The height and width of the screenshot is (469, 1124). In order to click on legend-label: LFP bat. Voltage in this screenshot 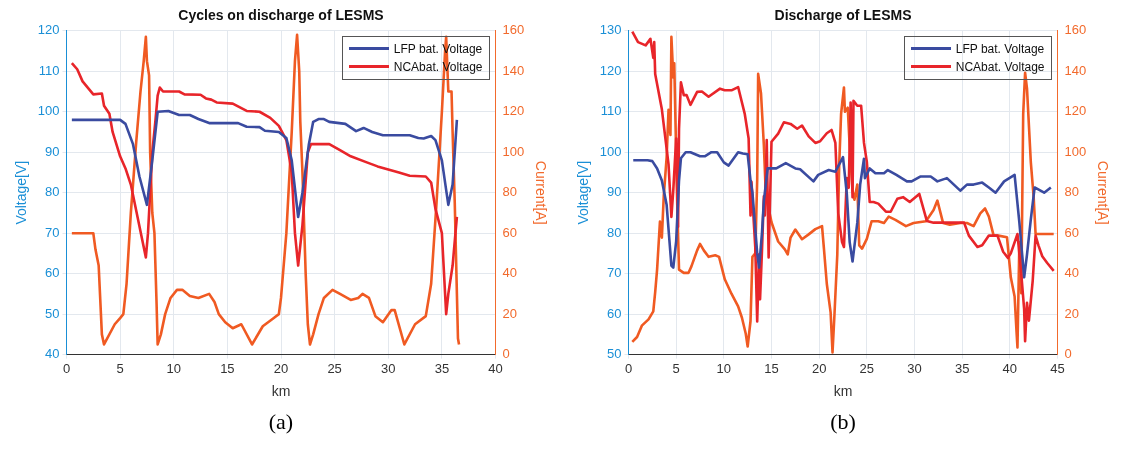, I will do `click(1000, 49)`.